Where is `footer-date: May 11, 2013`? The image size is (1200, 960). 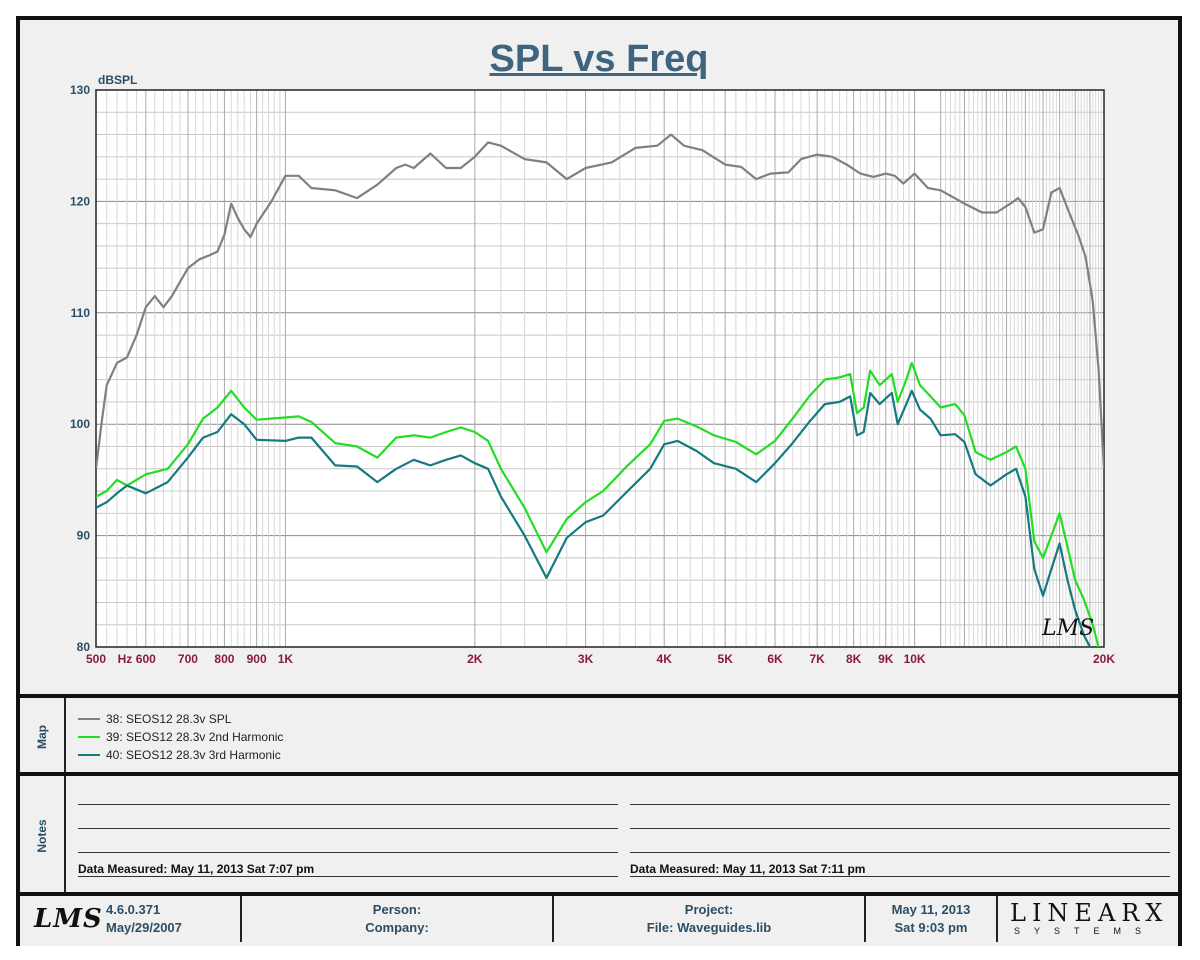
footer-date: May 11, 2013 is located at coordinates (931, 909).